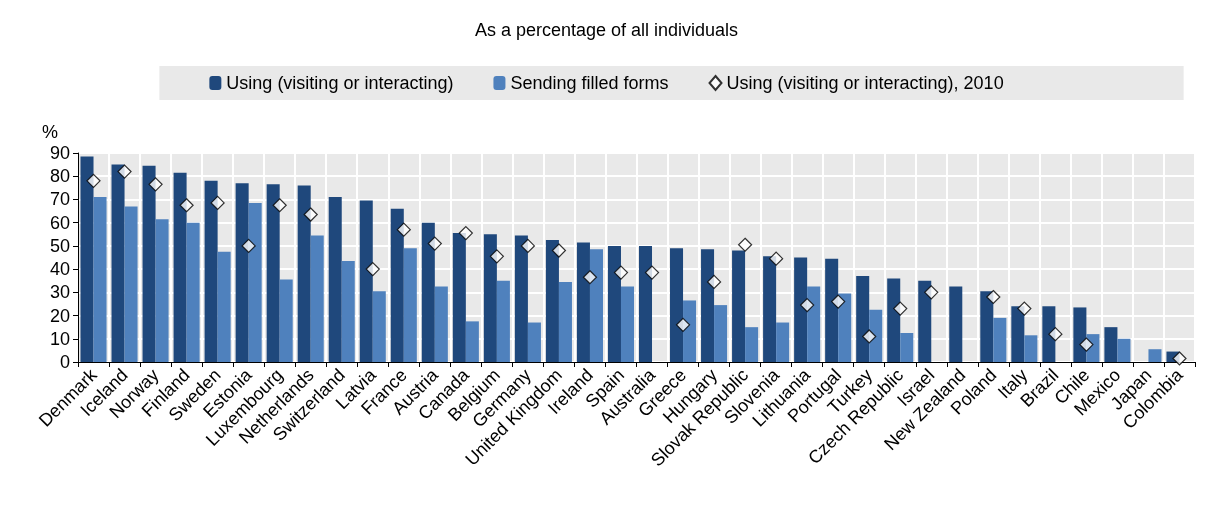 Image resolution: width=1213 pixels, height=514 pixels. What do you see at coordinates (64, 362) in the screenshot?
I see `y-tick-label: 0` at bounding box center [64, 362].